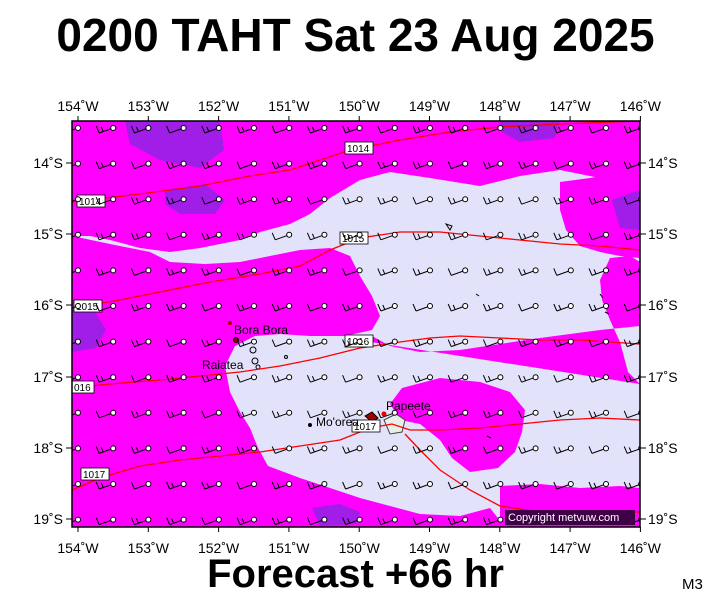  What do you see at coordinates (83, 387) in the screenshot?
I see `isobar-label: 016` at bounding box center [83, 387].